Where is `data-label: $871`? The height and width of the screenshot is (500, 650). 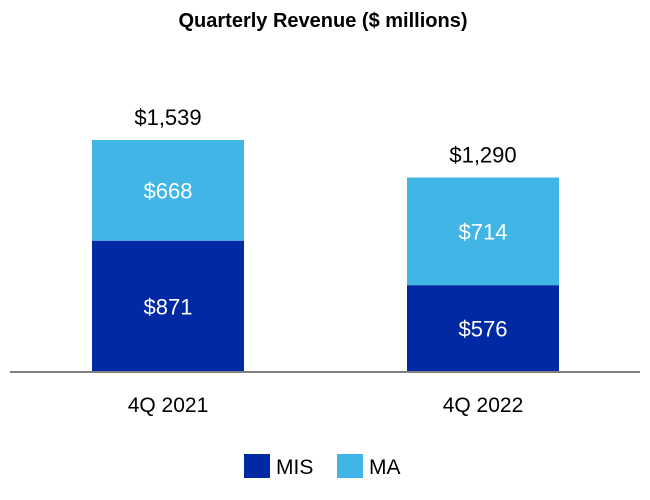
data-label: $871 is located at coordinates (168, 306).